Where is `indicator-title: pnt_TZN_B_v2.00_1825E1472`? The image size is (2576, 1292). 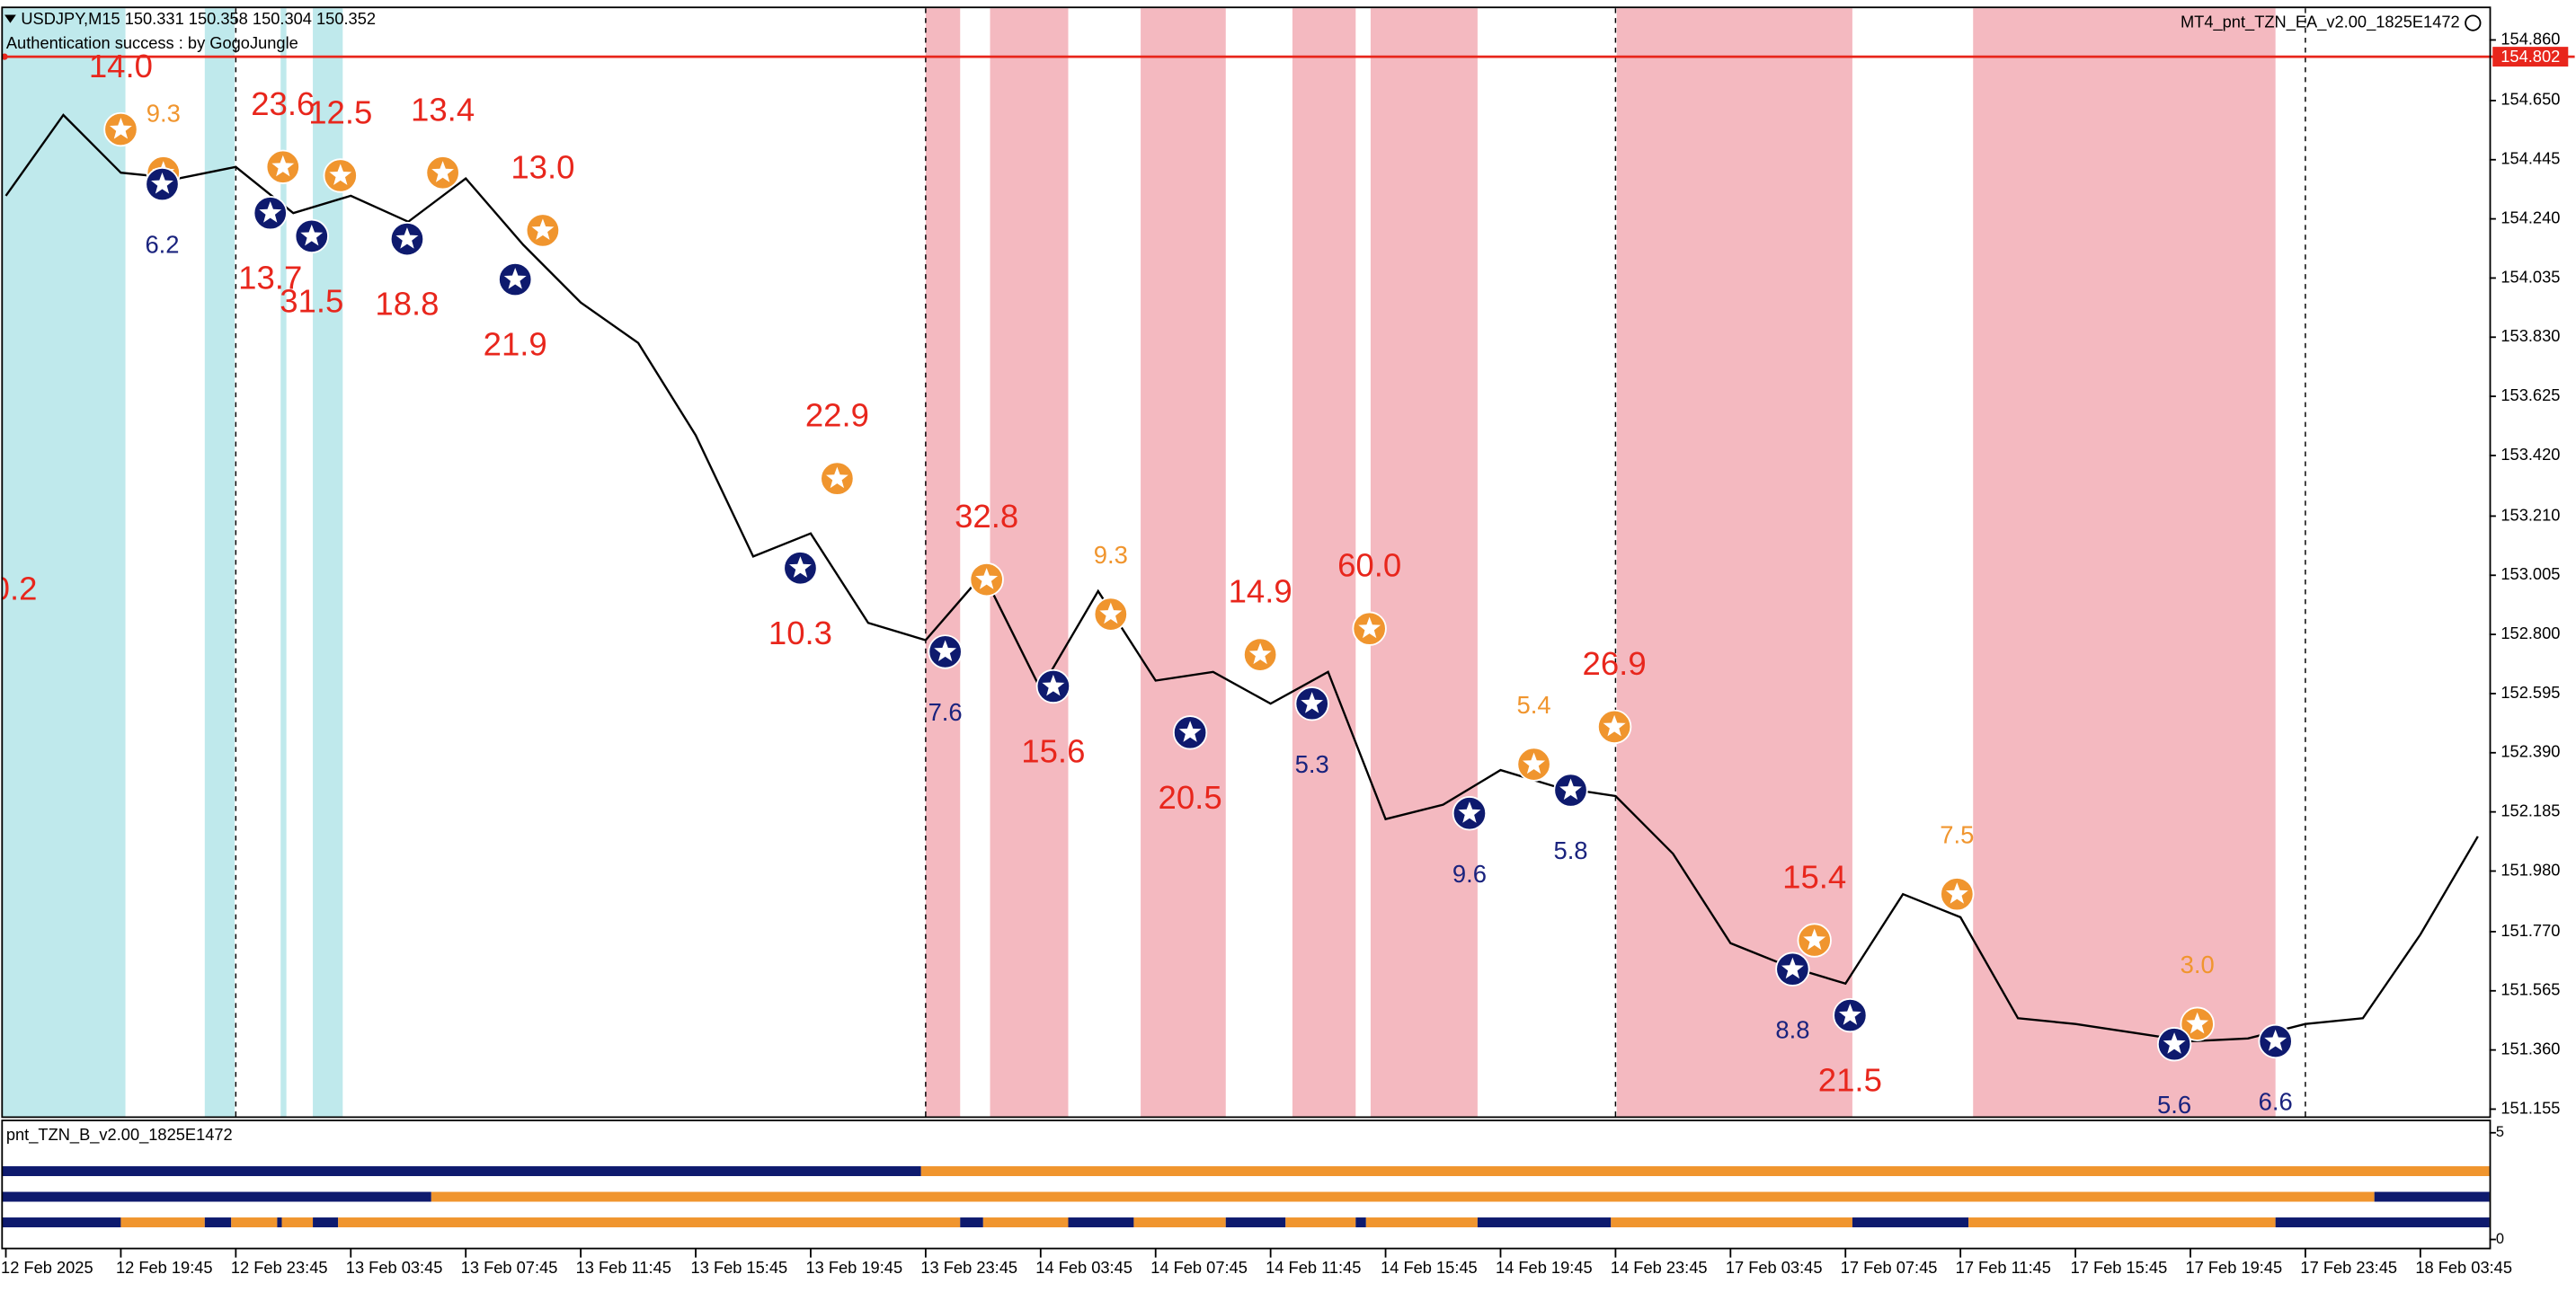
indicator-title: pnt_TZN_B_v2.00_1825E1472 is located at coordinates (120, 1135).